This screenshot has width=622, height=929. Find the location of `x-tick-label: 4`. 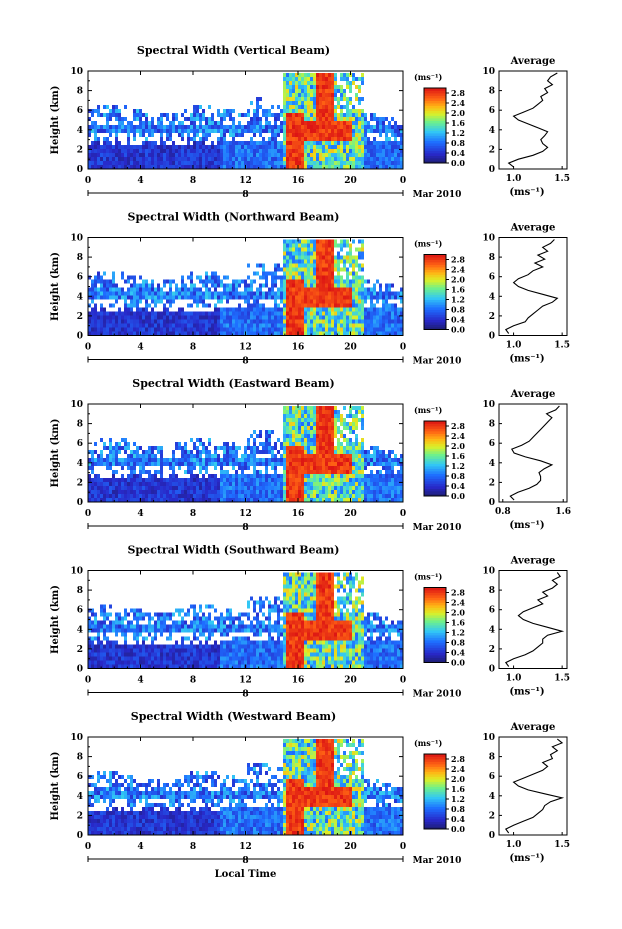

x-tick-label: 4 is located at coordinates (140, 348).